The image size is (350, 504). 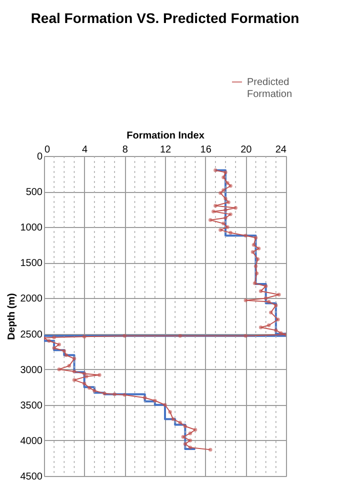 What do you see at coordinates (12, 316) in the screenshot?
I see `y-axis-title: Depth (m)` at bounding box center [12, 316].